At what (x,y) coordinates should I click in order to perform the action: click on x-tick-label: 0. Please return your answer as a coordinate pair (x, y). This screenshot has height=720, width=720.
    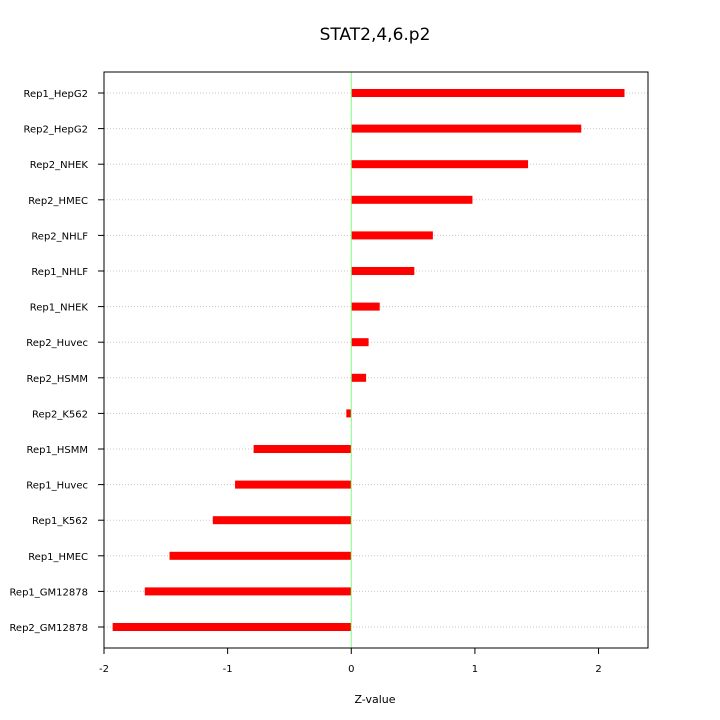
    Looking at the image, I should click on (351, 669).